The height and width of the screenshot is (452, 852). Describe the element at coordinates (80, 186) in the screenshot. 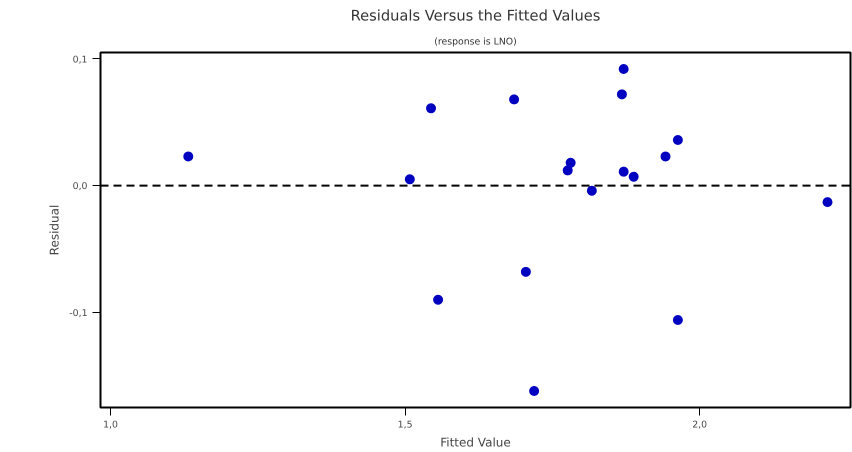

I see `y-tick-label: 0,0` at that location.